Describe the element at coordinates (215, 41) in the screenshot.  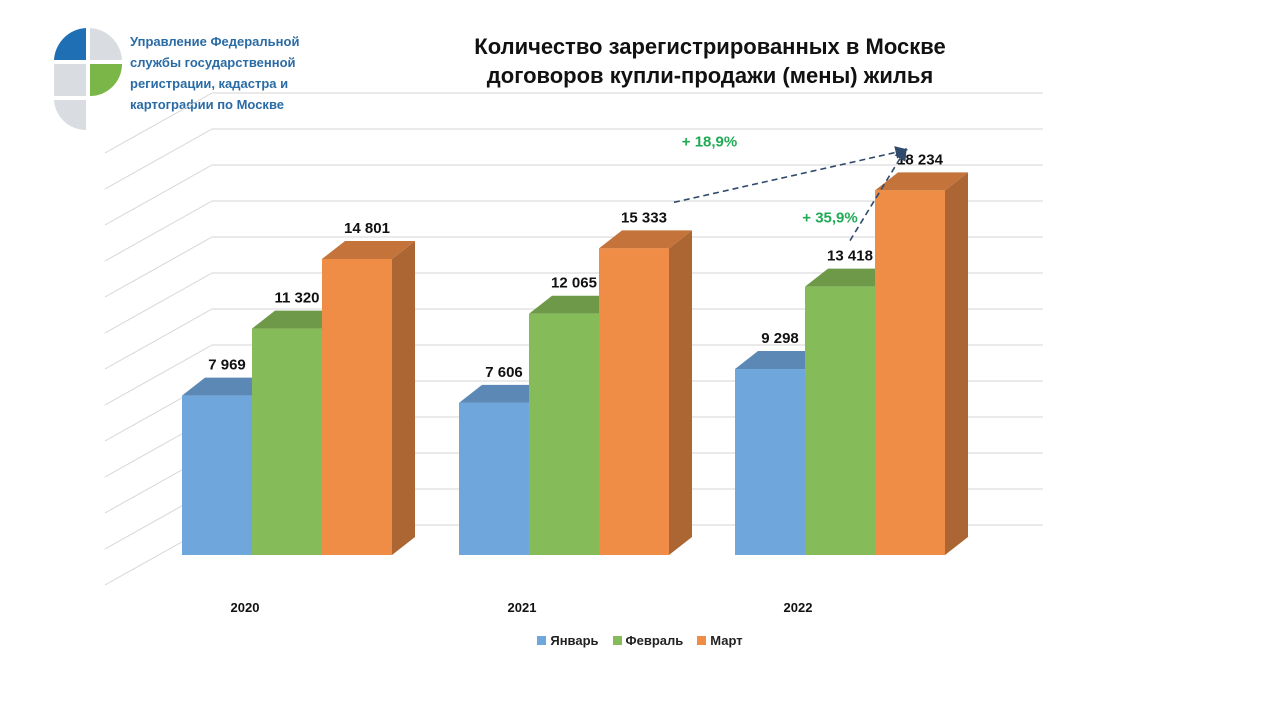
I see `org-name-line: Управление Федеральной` at that location.